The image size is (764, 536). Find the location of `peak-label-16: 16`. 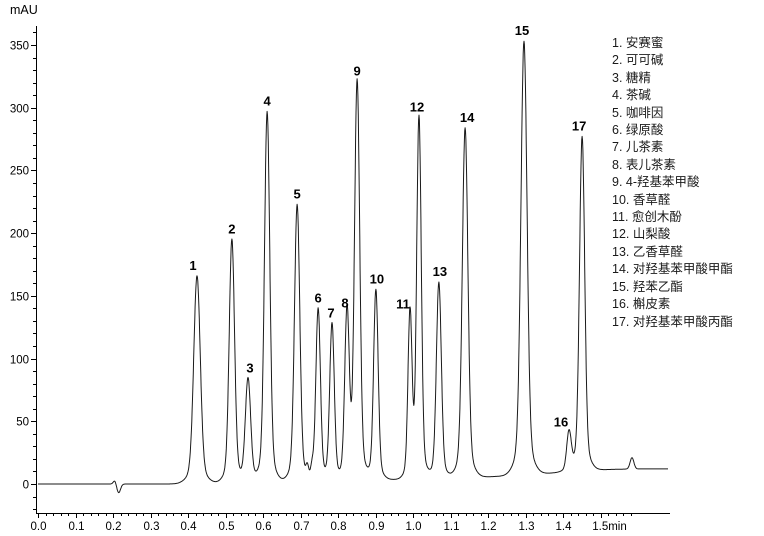

peak-label-16: 16 is located at coordinates (561, 422).